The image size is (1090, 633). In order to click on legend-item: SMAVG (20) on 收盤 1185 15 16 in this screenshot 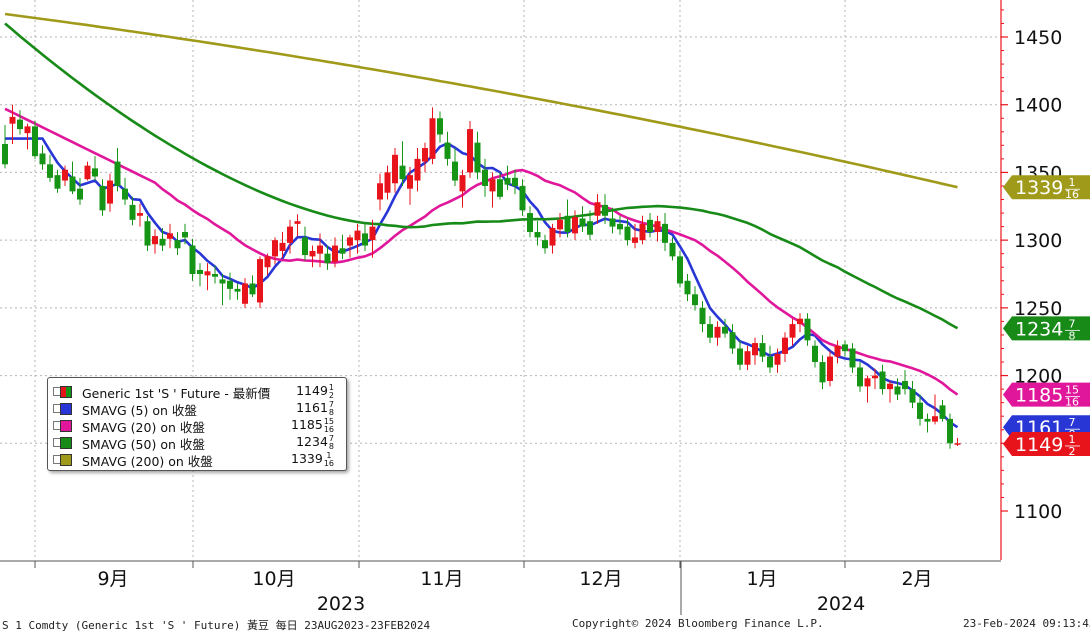, I will do `click(196, 425)`.